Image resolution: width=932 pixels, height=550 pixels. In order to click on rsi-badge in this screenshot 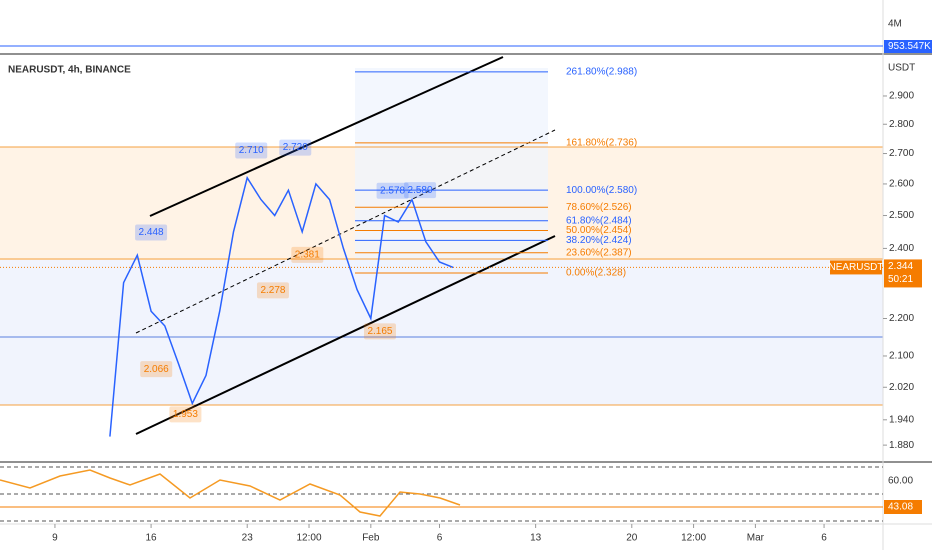, I will do `click(903, 507)`.